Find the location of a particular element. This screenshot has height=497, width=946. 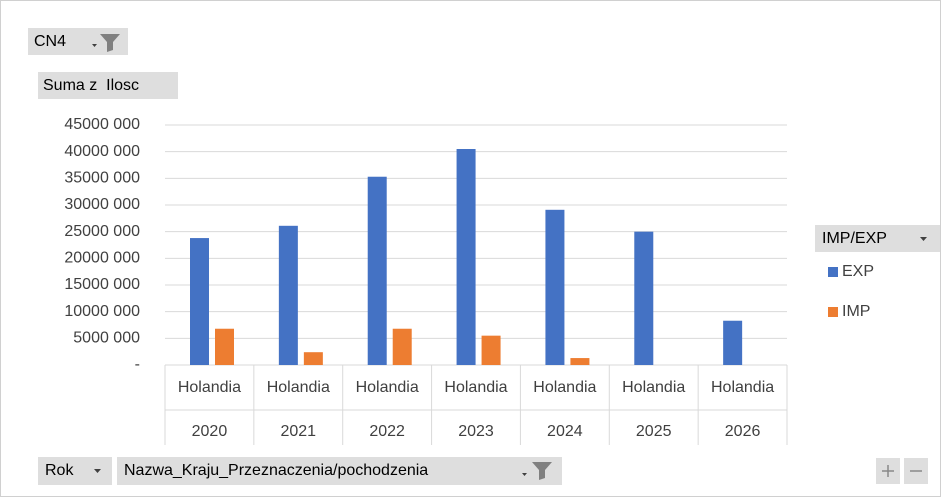

y-tick-label: - is located at coordinates (137, 364).